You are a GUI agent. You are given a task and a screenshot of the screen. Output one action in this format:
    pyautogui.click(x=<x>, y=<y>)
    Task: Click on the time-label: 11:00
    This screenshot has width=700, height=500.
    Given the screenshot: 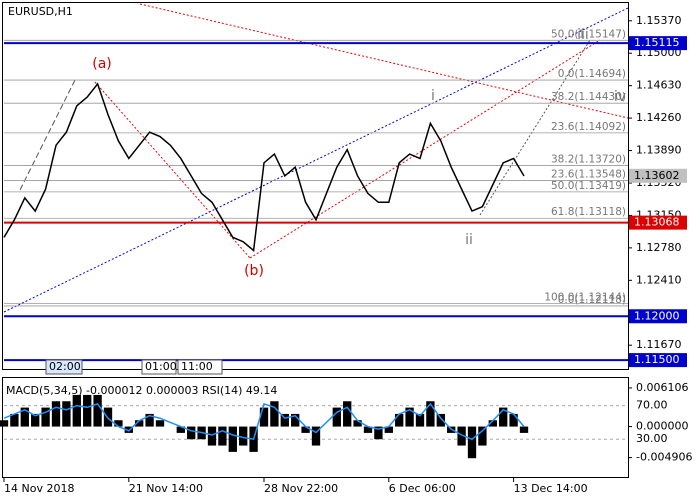 What is the action you would take?
    pyautogui.click(x=197, y=366)
    